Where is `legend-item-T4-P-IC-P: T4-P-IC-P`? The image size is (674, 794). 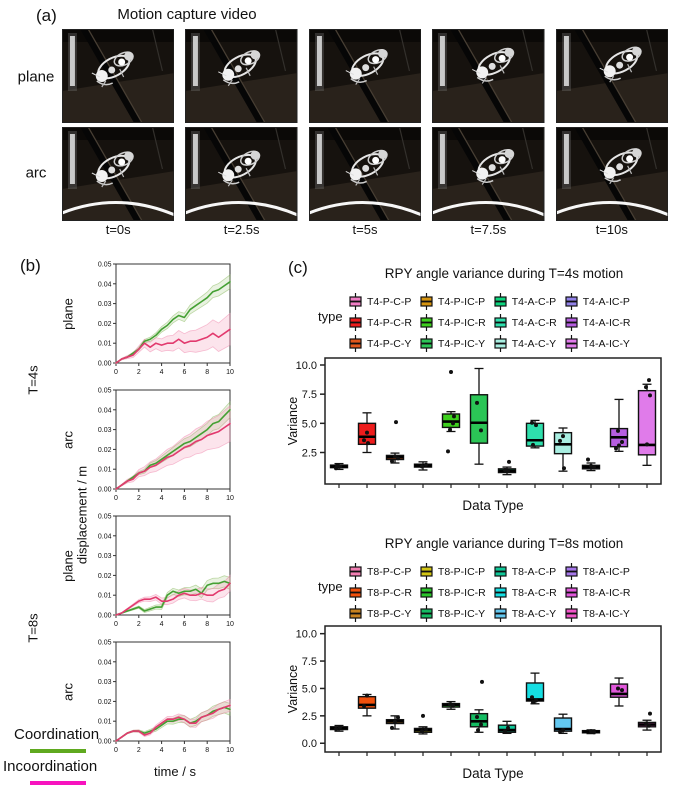 legend-item-T4-P-IC-P: T4-P-IC-P is located at coordinates (452, 301).